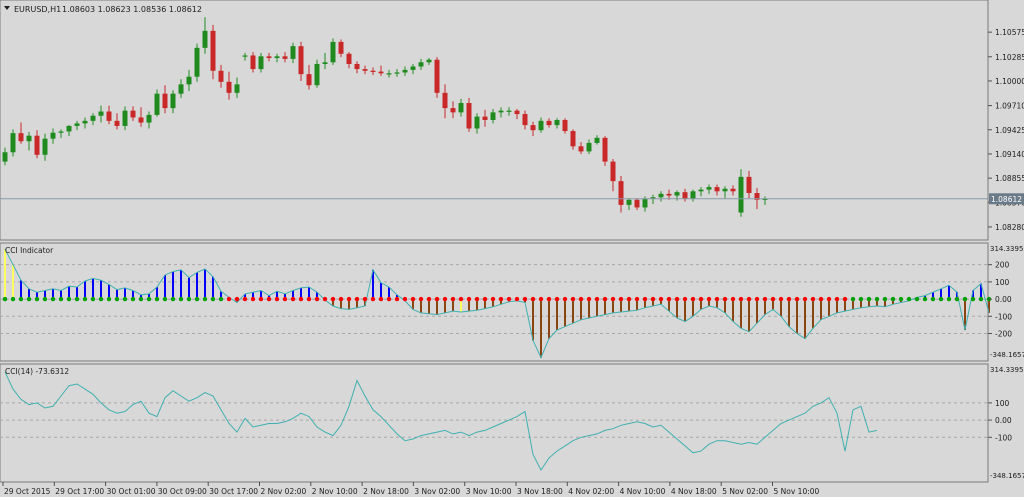 The image size is (1024, 497). Describe the element at coordinates (1006, 249) in the screenshot. I see `cci-indicator-axis-top: 314.3395` at that location.